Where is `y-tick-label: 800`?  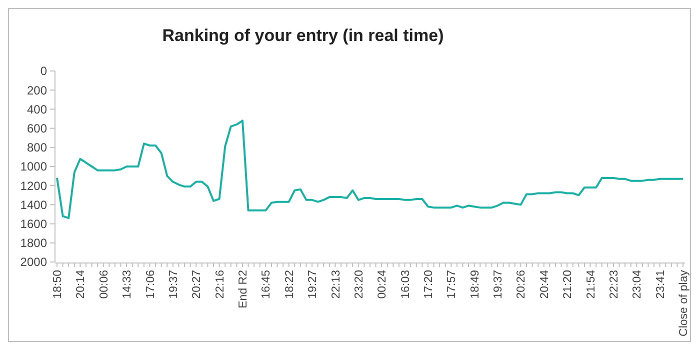
y-tick-label: 800 is located at coordinates (37, 147).